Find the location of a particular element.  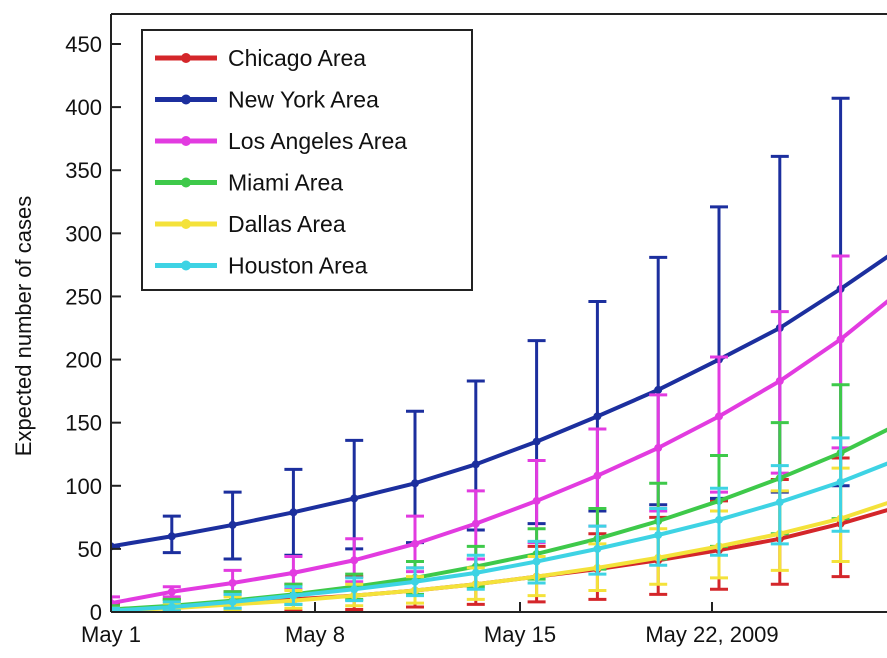

legend-marker-los-angeles-area is located at coordinates (186, 141).